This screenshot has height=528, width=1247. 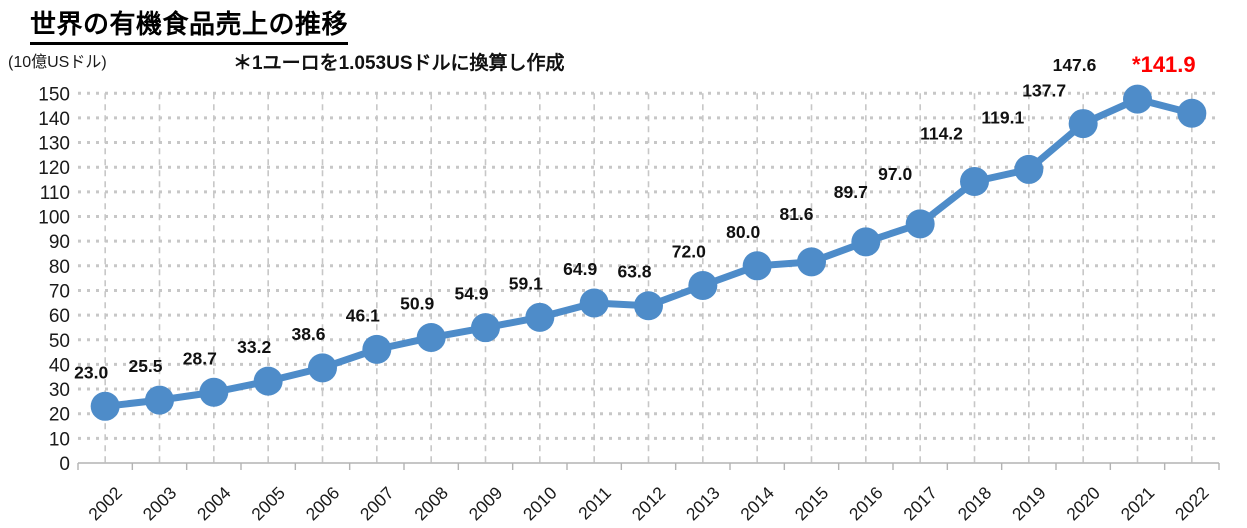 I want to click on data-label-2003: 25.5, so click(x=145, y=366).